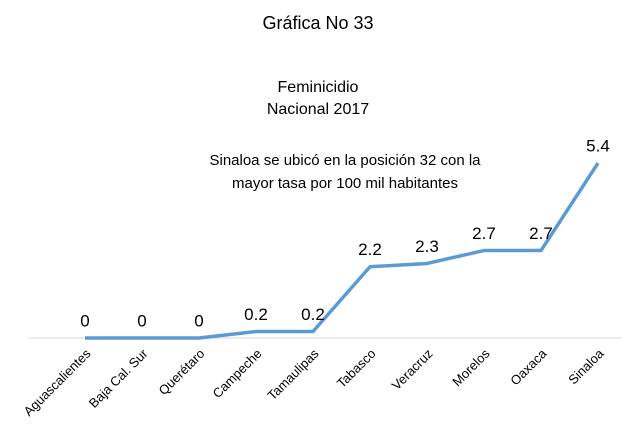  What do you see at coordinates (528, 366) in the screenshot?
I see `x-tick-label: Oaxaca` at bounding box center [528, 366].